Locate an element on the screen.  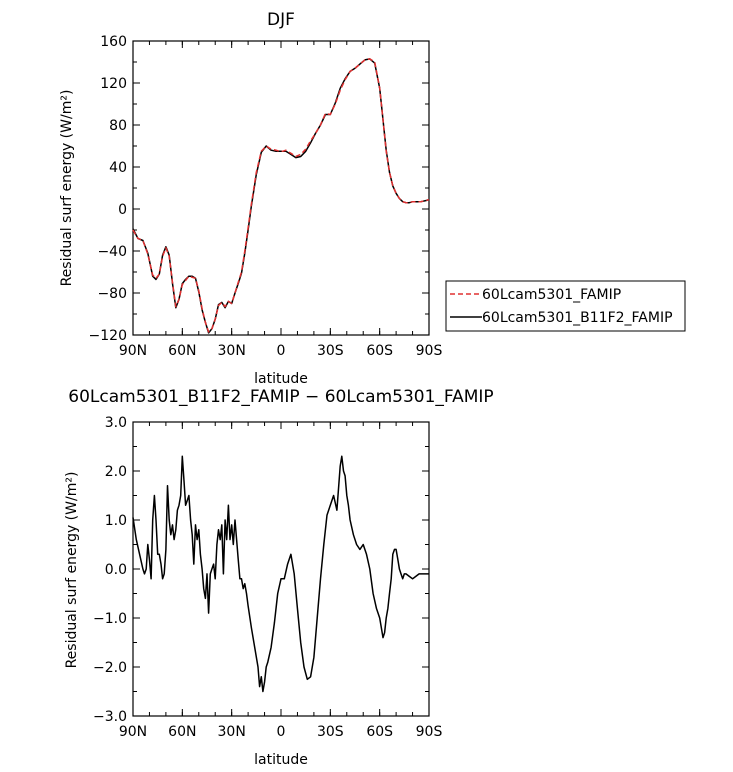
legend-box is located at coordinates (565, 306).